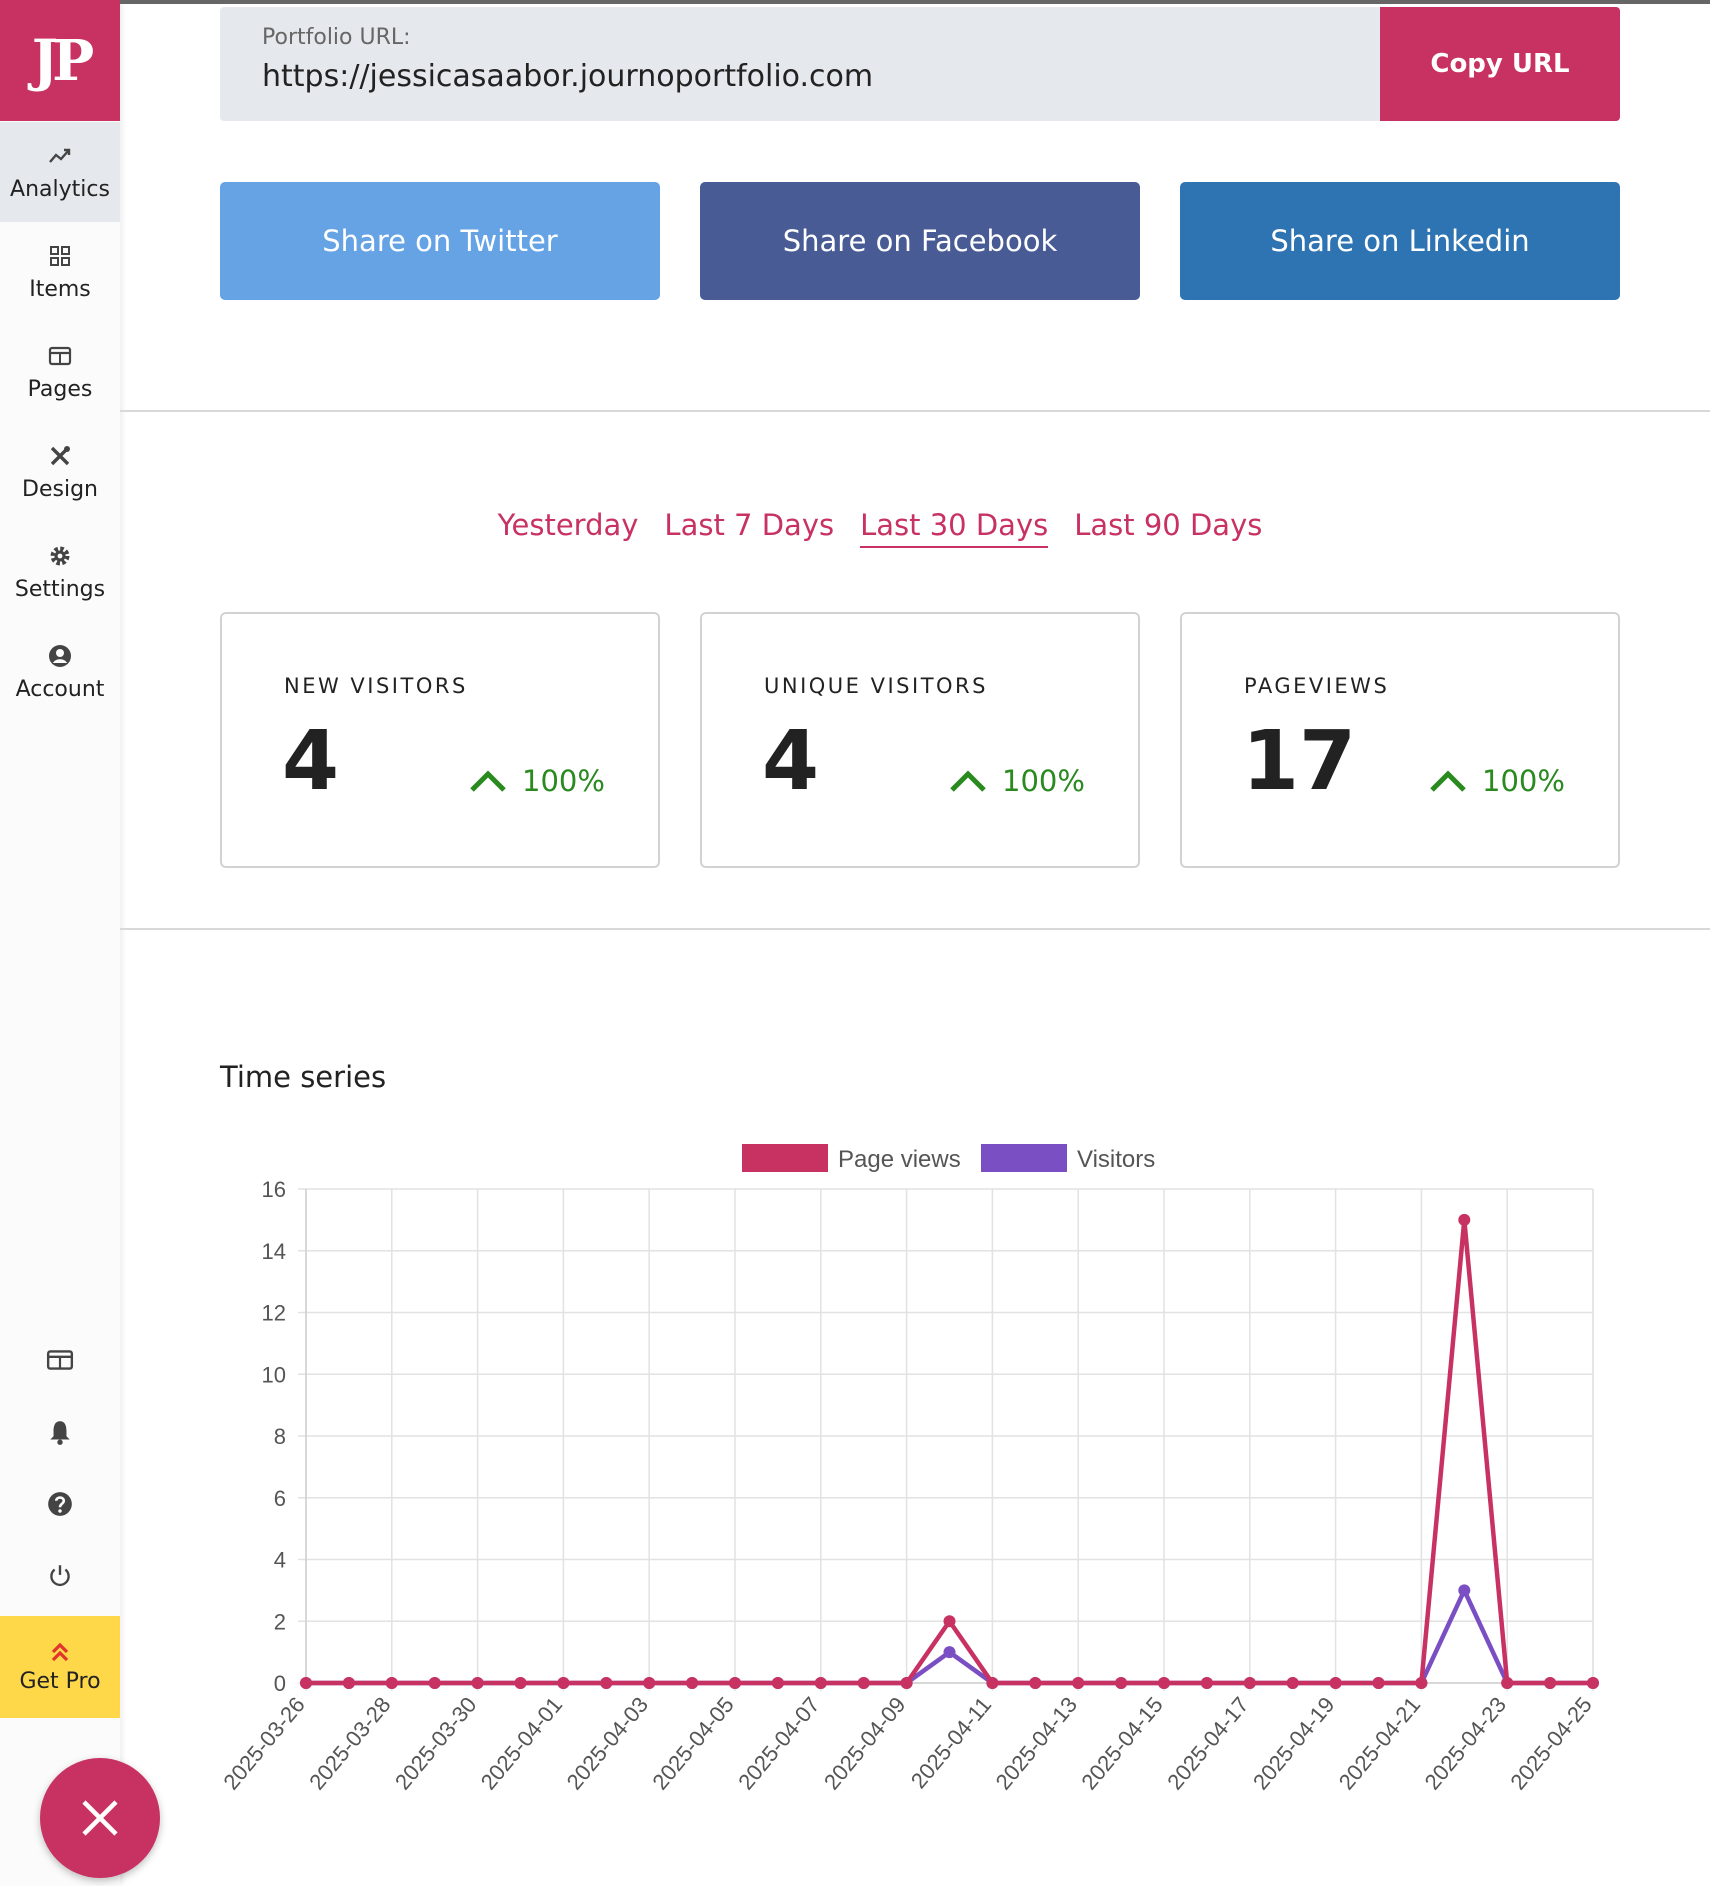 This screenshot has height=1886, width=1710. Describe the element at coordinates (60, 1360) in the screenshot. I see `browser-window-icon` at that location.